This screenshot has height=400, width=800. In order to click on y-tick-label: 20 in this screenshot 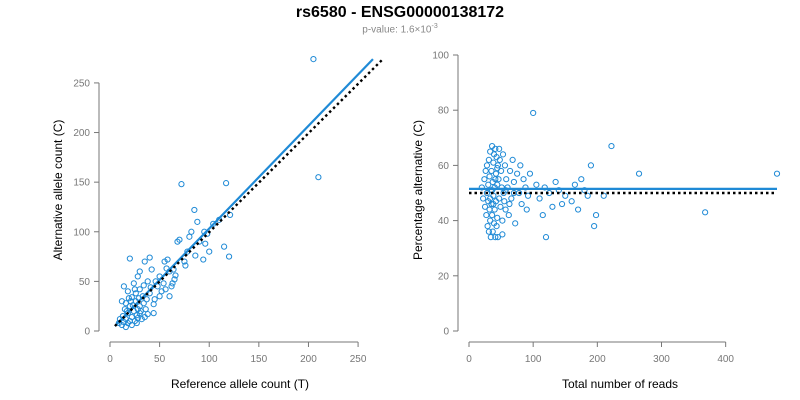, I will do `click(444, 276)`.